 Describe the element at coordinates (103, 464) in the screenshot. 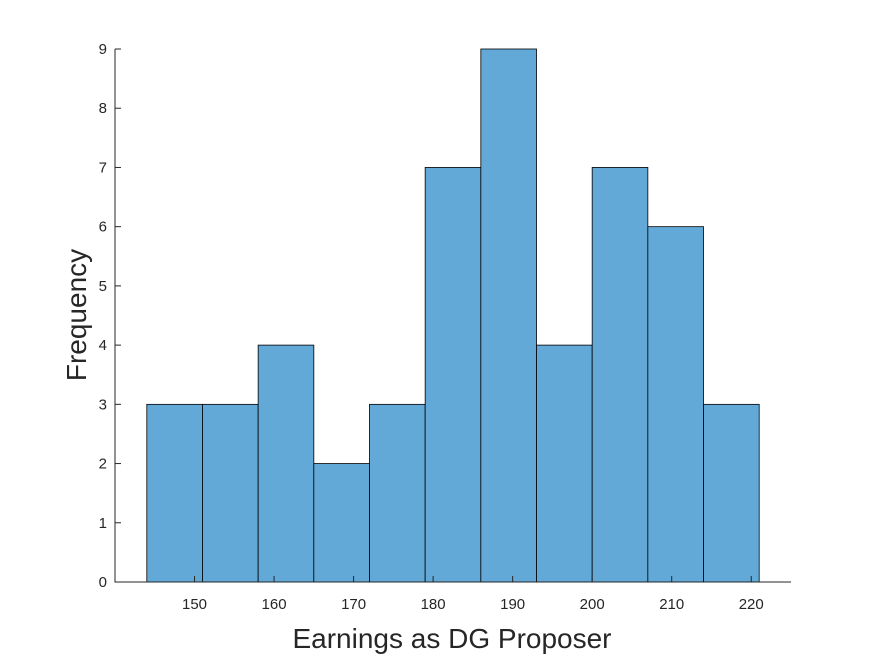

I see `y-tick-label: 2` at that location.